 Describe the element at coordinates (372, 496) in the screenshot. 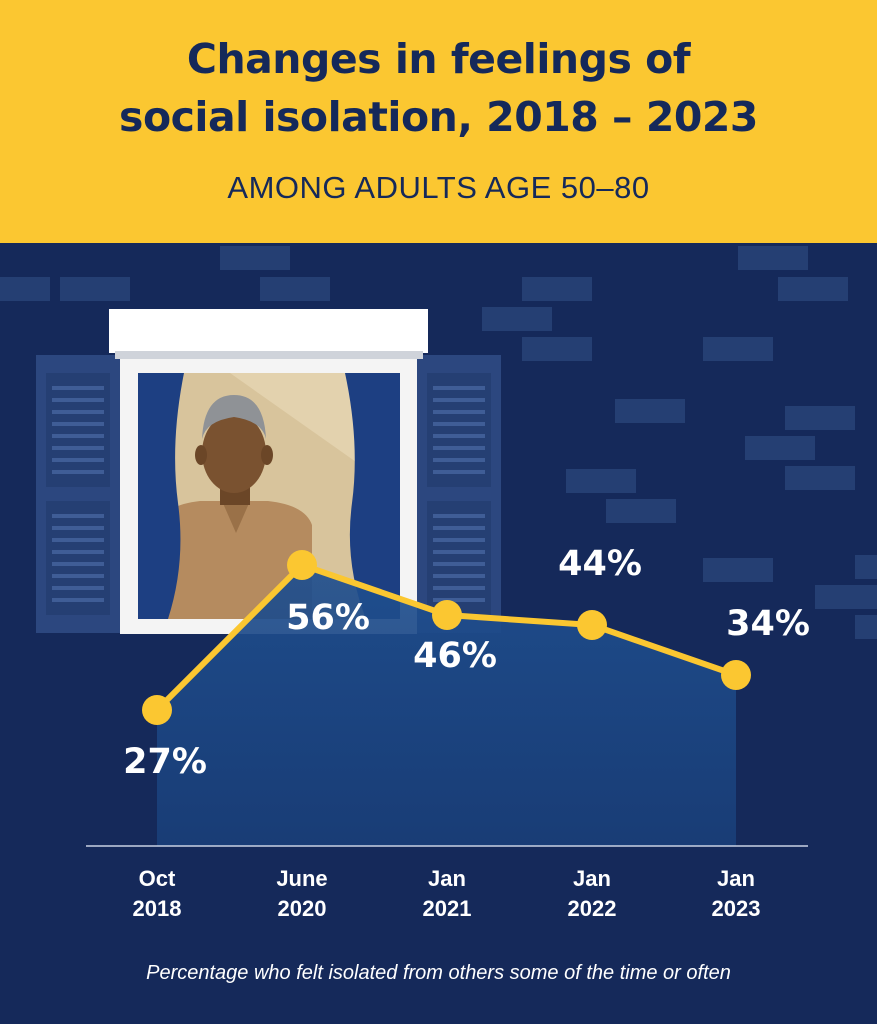

I see `right-curtain` at that location.